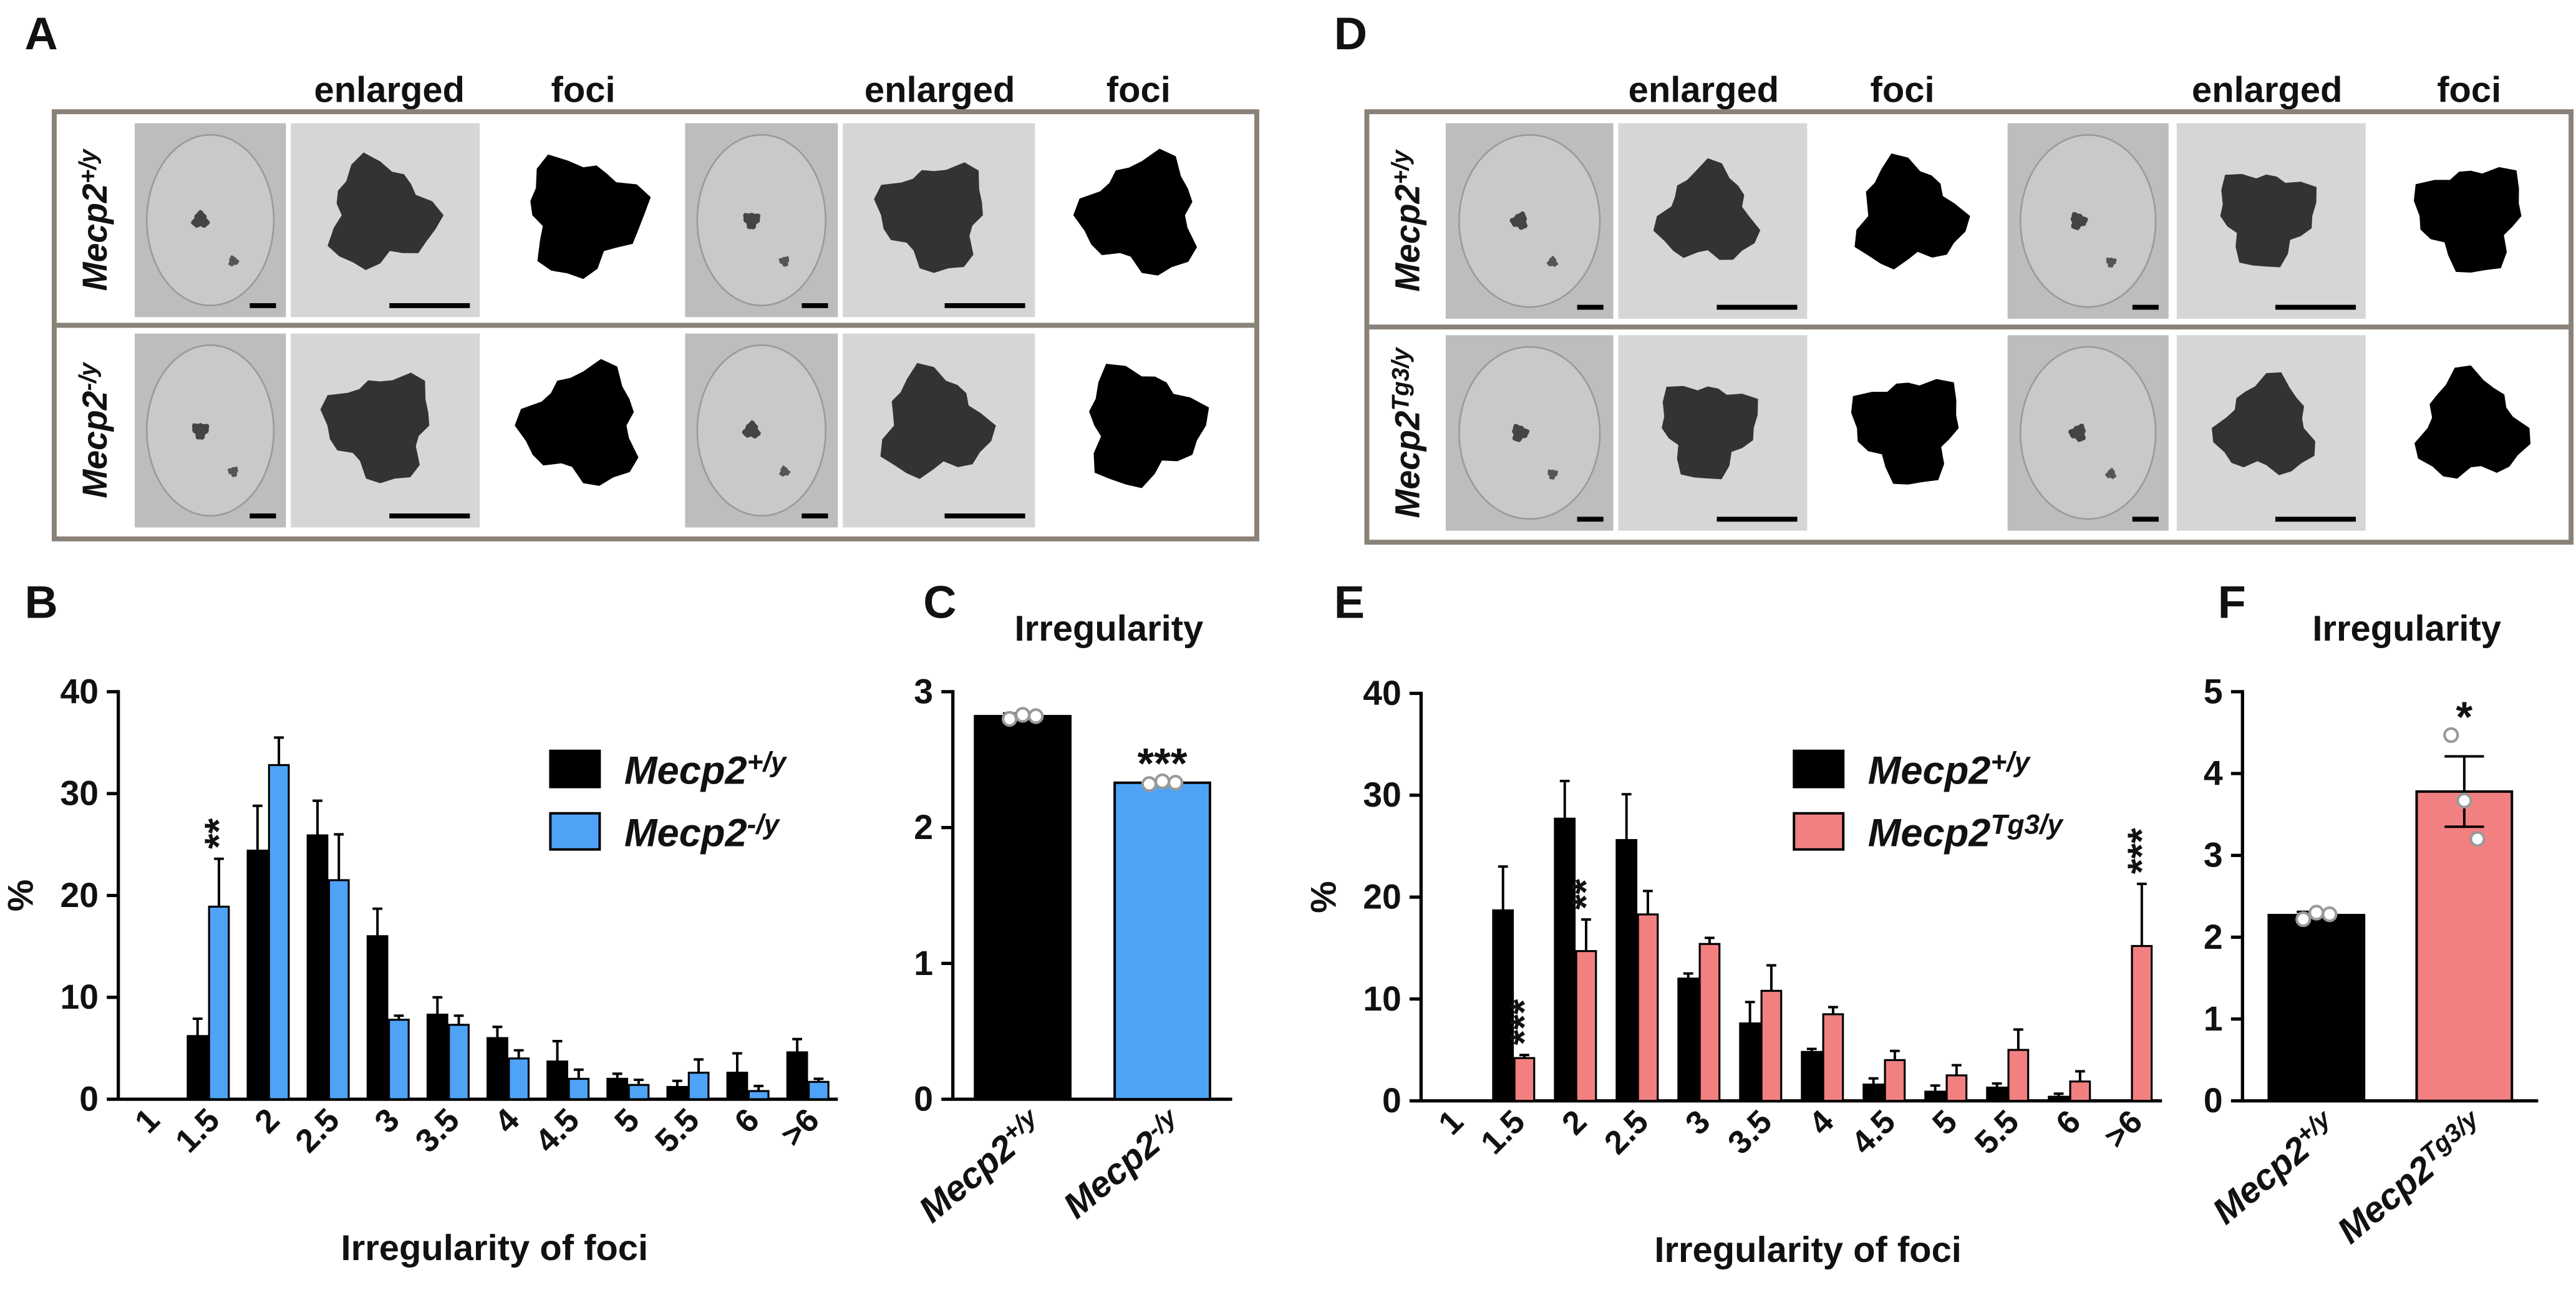 The width and height of the screenshot is (2576, 1310). What do you see at coordinates (2213, 856) in the screenshot?
I see `y-tick-label: 3` at bounding box center [2213, 856].